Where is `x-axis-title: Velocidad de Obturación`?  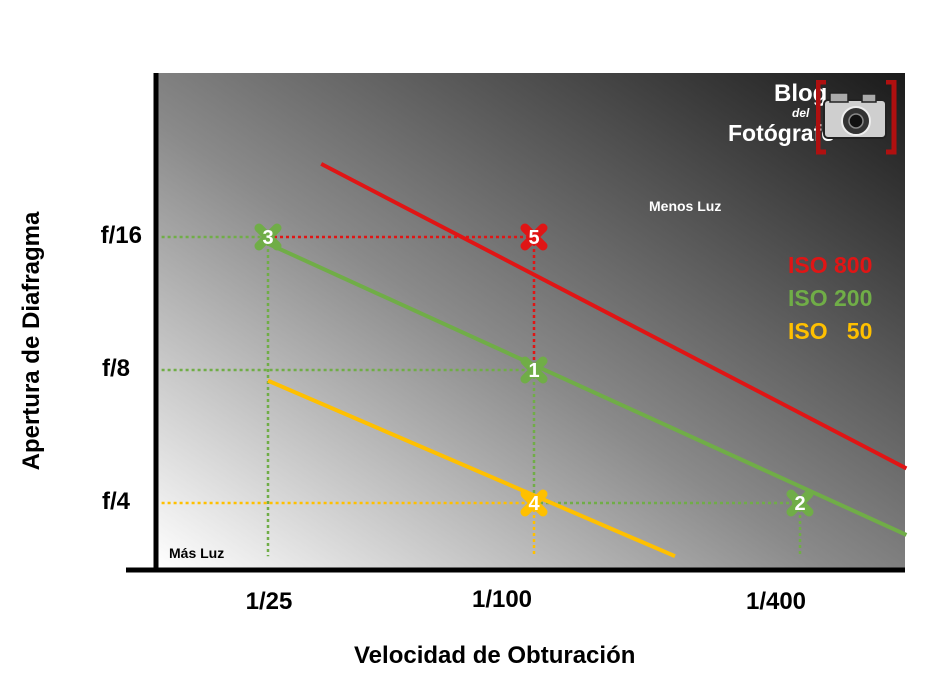 x-axis-title: Velocidad de Obturación is located at coordinates (495, 655).